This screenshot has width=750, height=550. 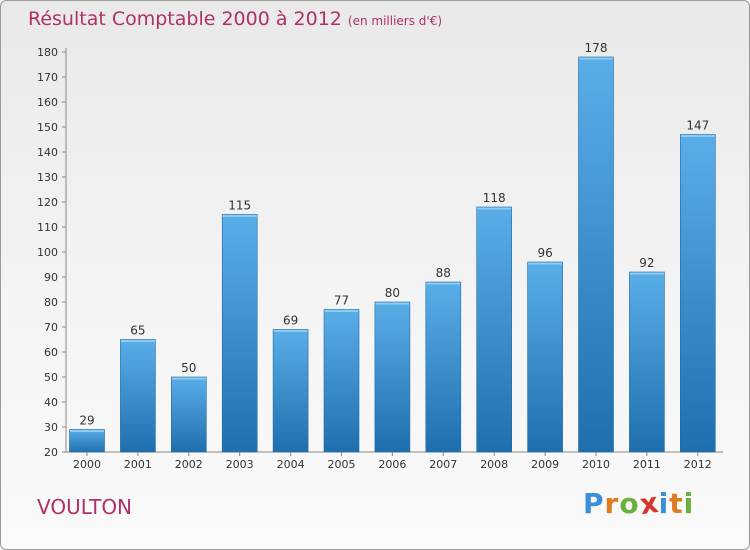 I want to click on bar-2003, so click(x=239, y=333).